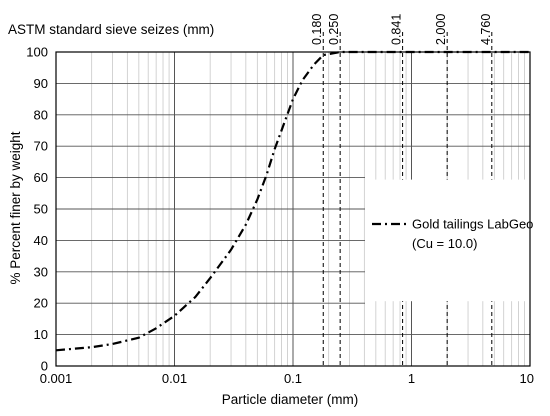 This screenshot has width=550, height=416. What do you see at coordinates (56, 378) in the screenshot?
I see `x-tick-label: 0.001` at bounding box center [56, 378].